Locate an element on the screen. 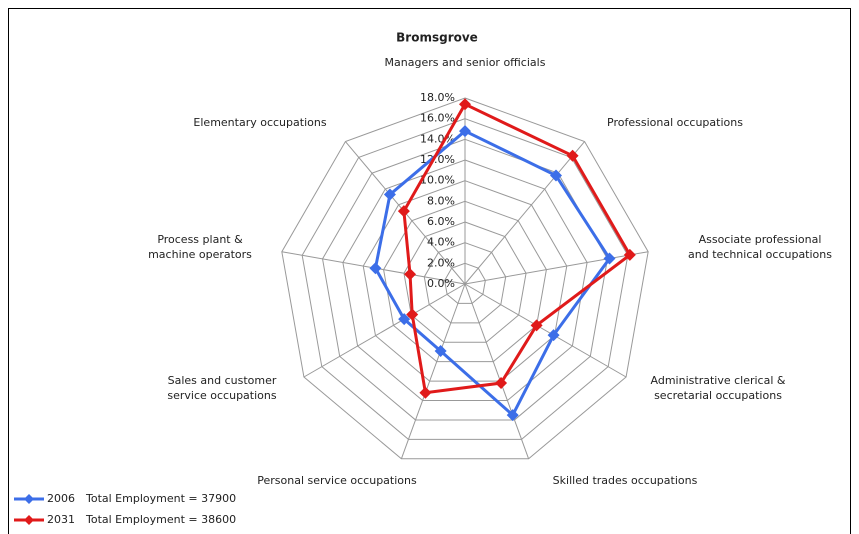 Image resolution: width=859 pixels, height=534 pixels. series-line is located at coordinates (517, 248).